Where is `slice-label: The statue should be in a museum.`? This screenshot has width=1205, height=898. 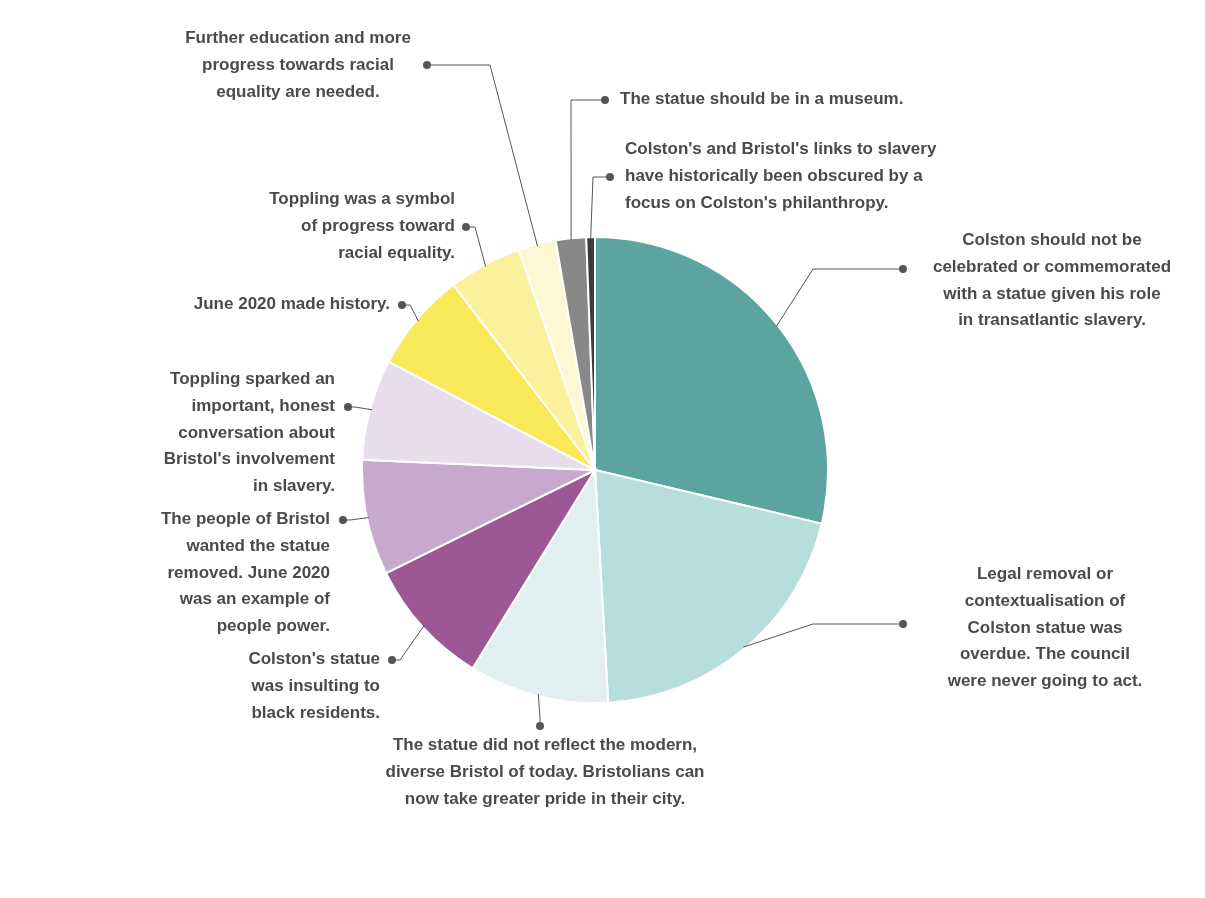 slice-label: The statue should be in a museum. is located at coordinates (762, 99).